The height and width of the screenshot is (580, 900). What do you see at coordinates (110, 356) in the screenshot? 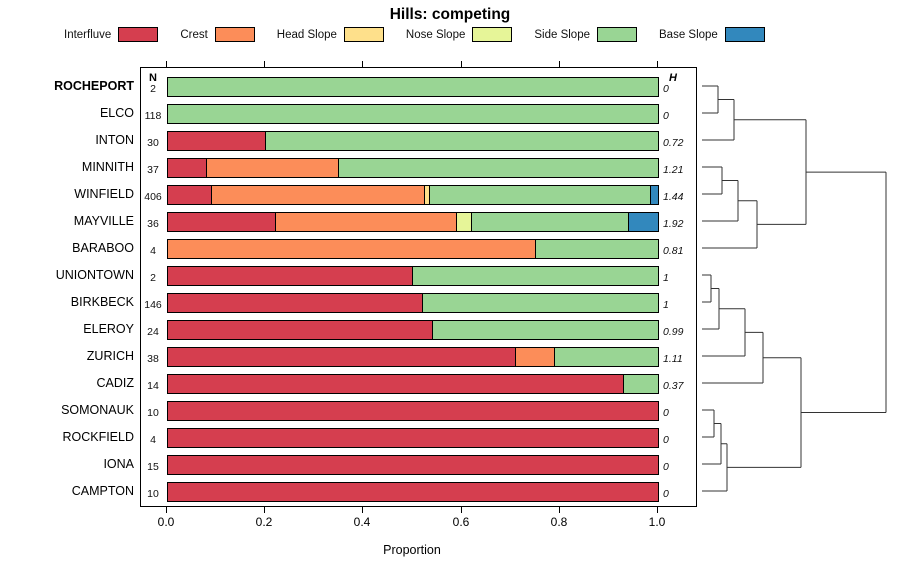
I see `row-label: ZURICH` at bounding box center [110, 356].